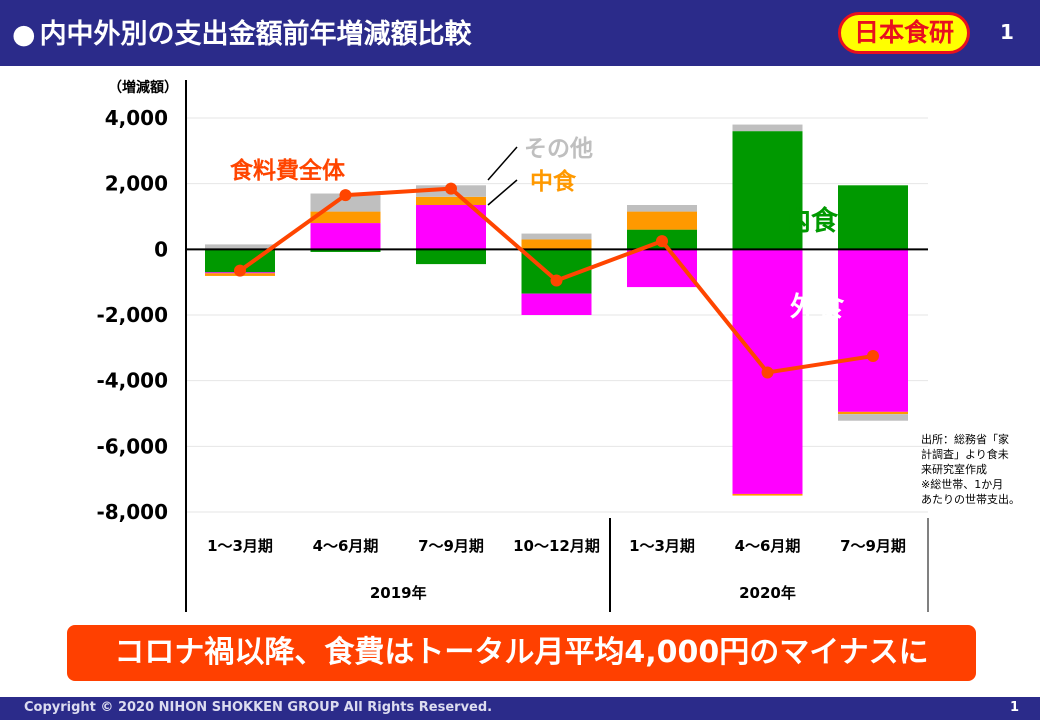 The height and width of the screenshot is (720, 1040). What do you see at coordinates (288, 170) in the screenshot?
I see `label-total: 食料費全体` at bounding box center [288, 170].